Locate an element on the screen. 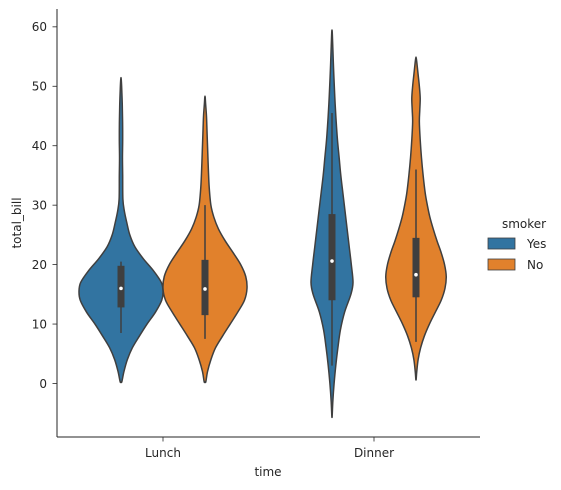 The height and width of the screenshot is (490, 561). legend-label-yes: Yes is located at coordinates (536, 244).